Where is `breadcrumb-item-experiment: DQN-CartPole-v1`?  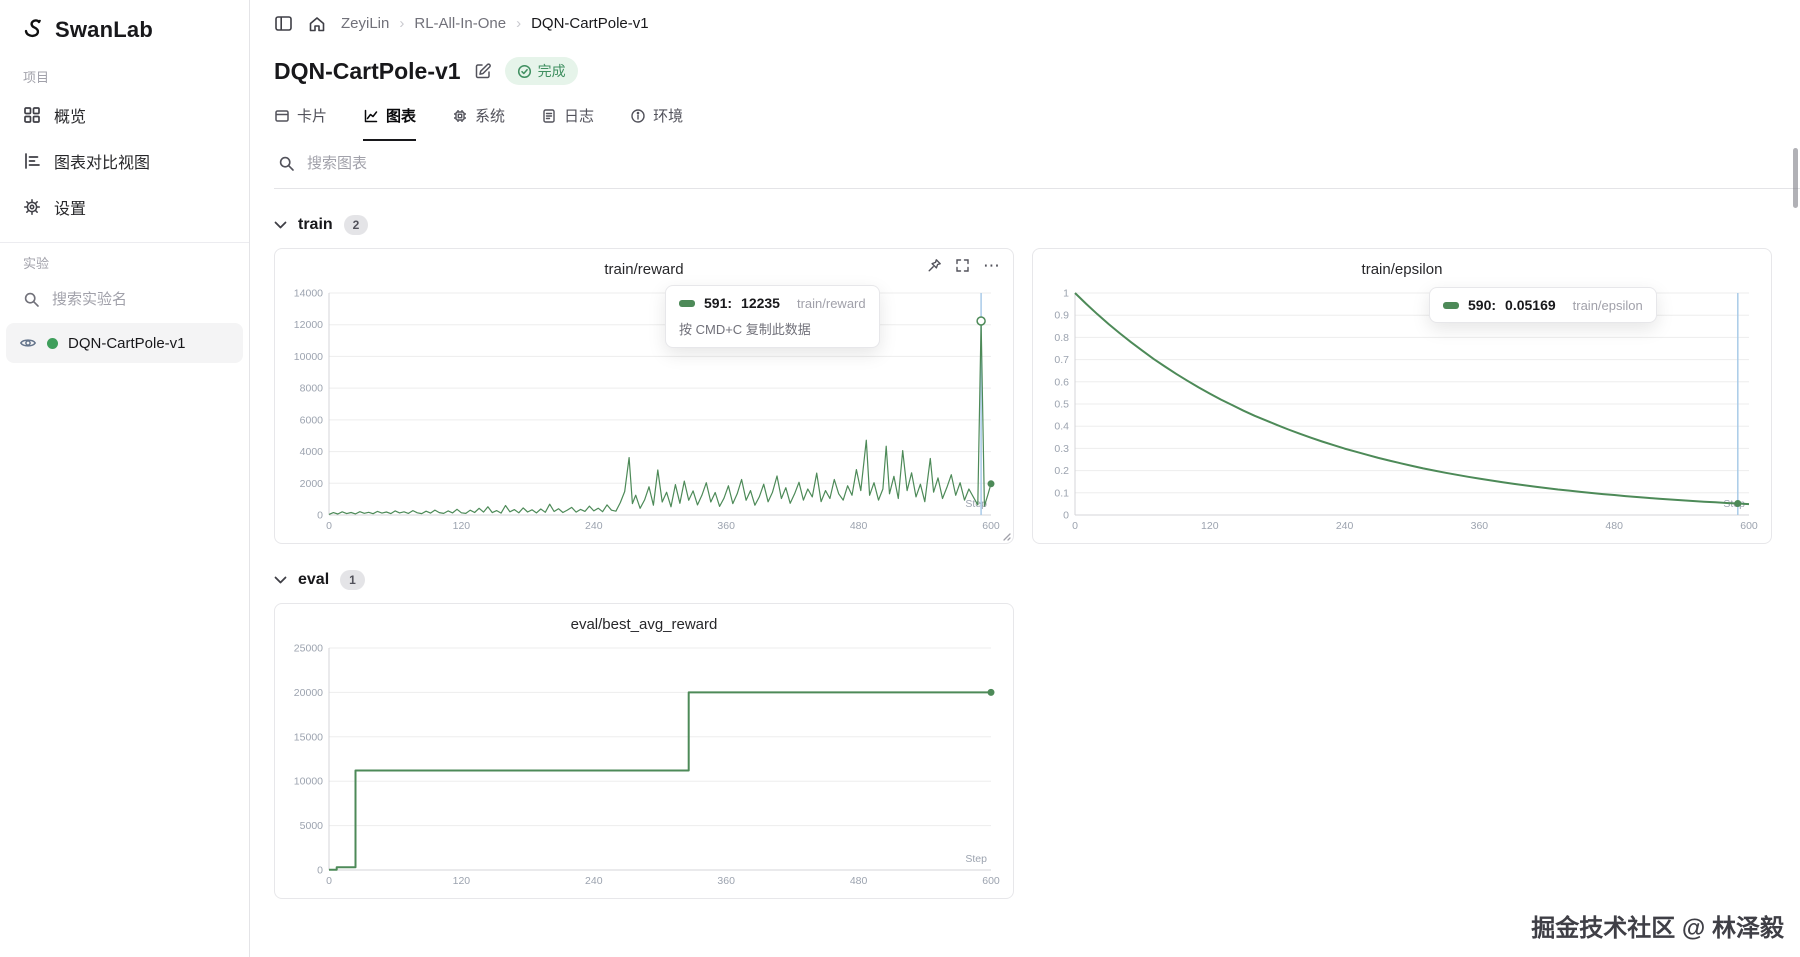
breadcrumb-item-experiment: DQN-CartPole-v1 is located at coordinates (590, 23).